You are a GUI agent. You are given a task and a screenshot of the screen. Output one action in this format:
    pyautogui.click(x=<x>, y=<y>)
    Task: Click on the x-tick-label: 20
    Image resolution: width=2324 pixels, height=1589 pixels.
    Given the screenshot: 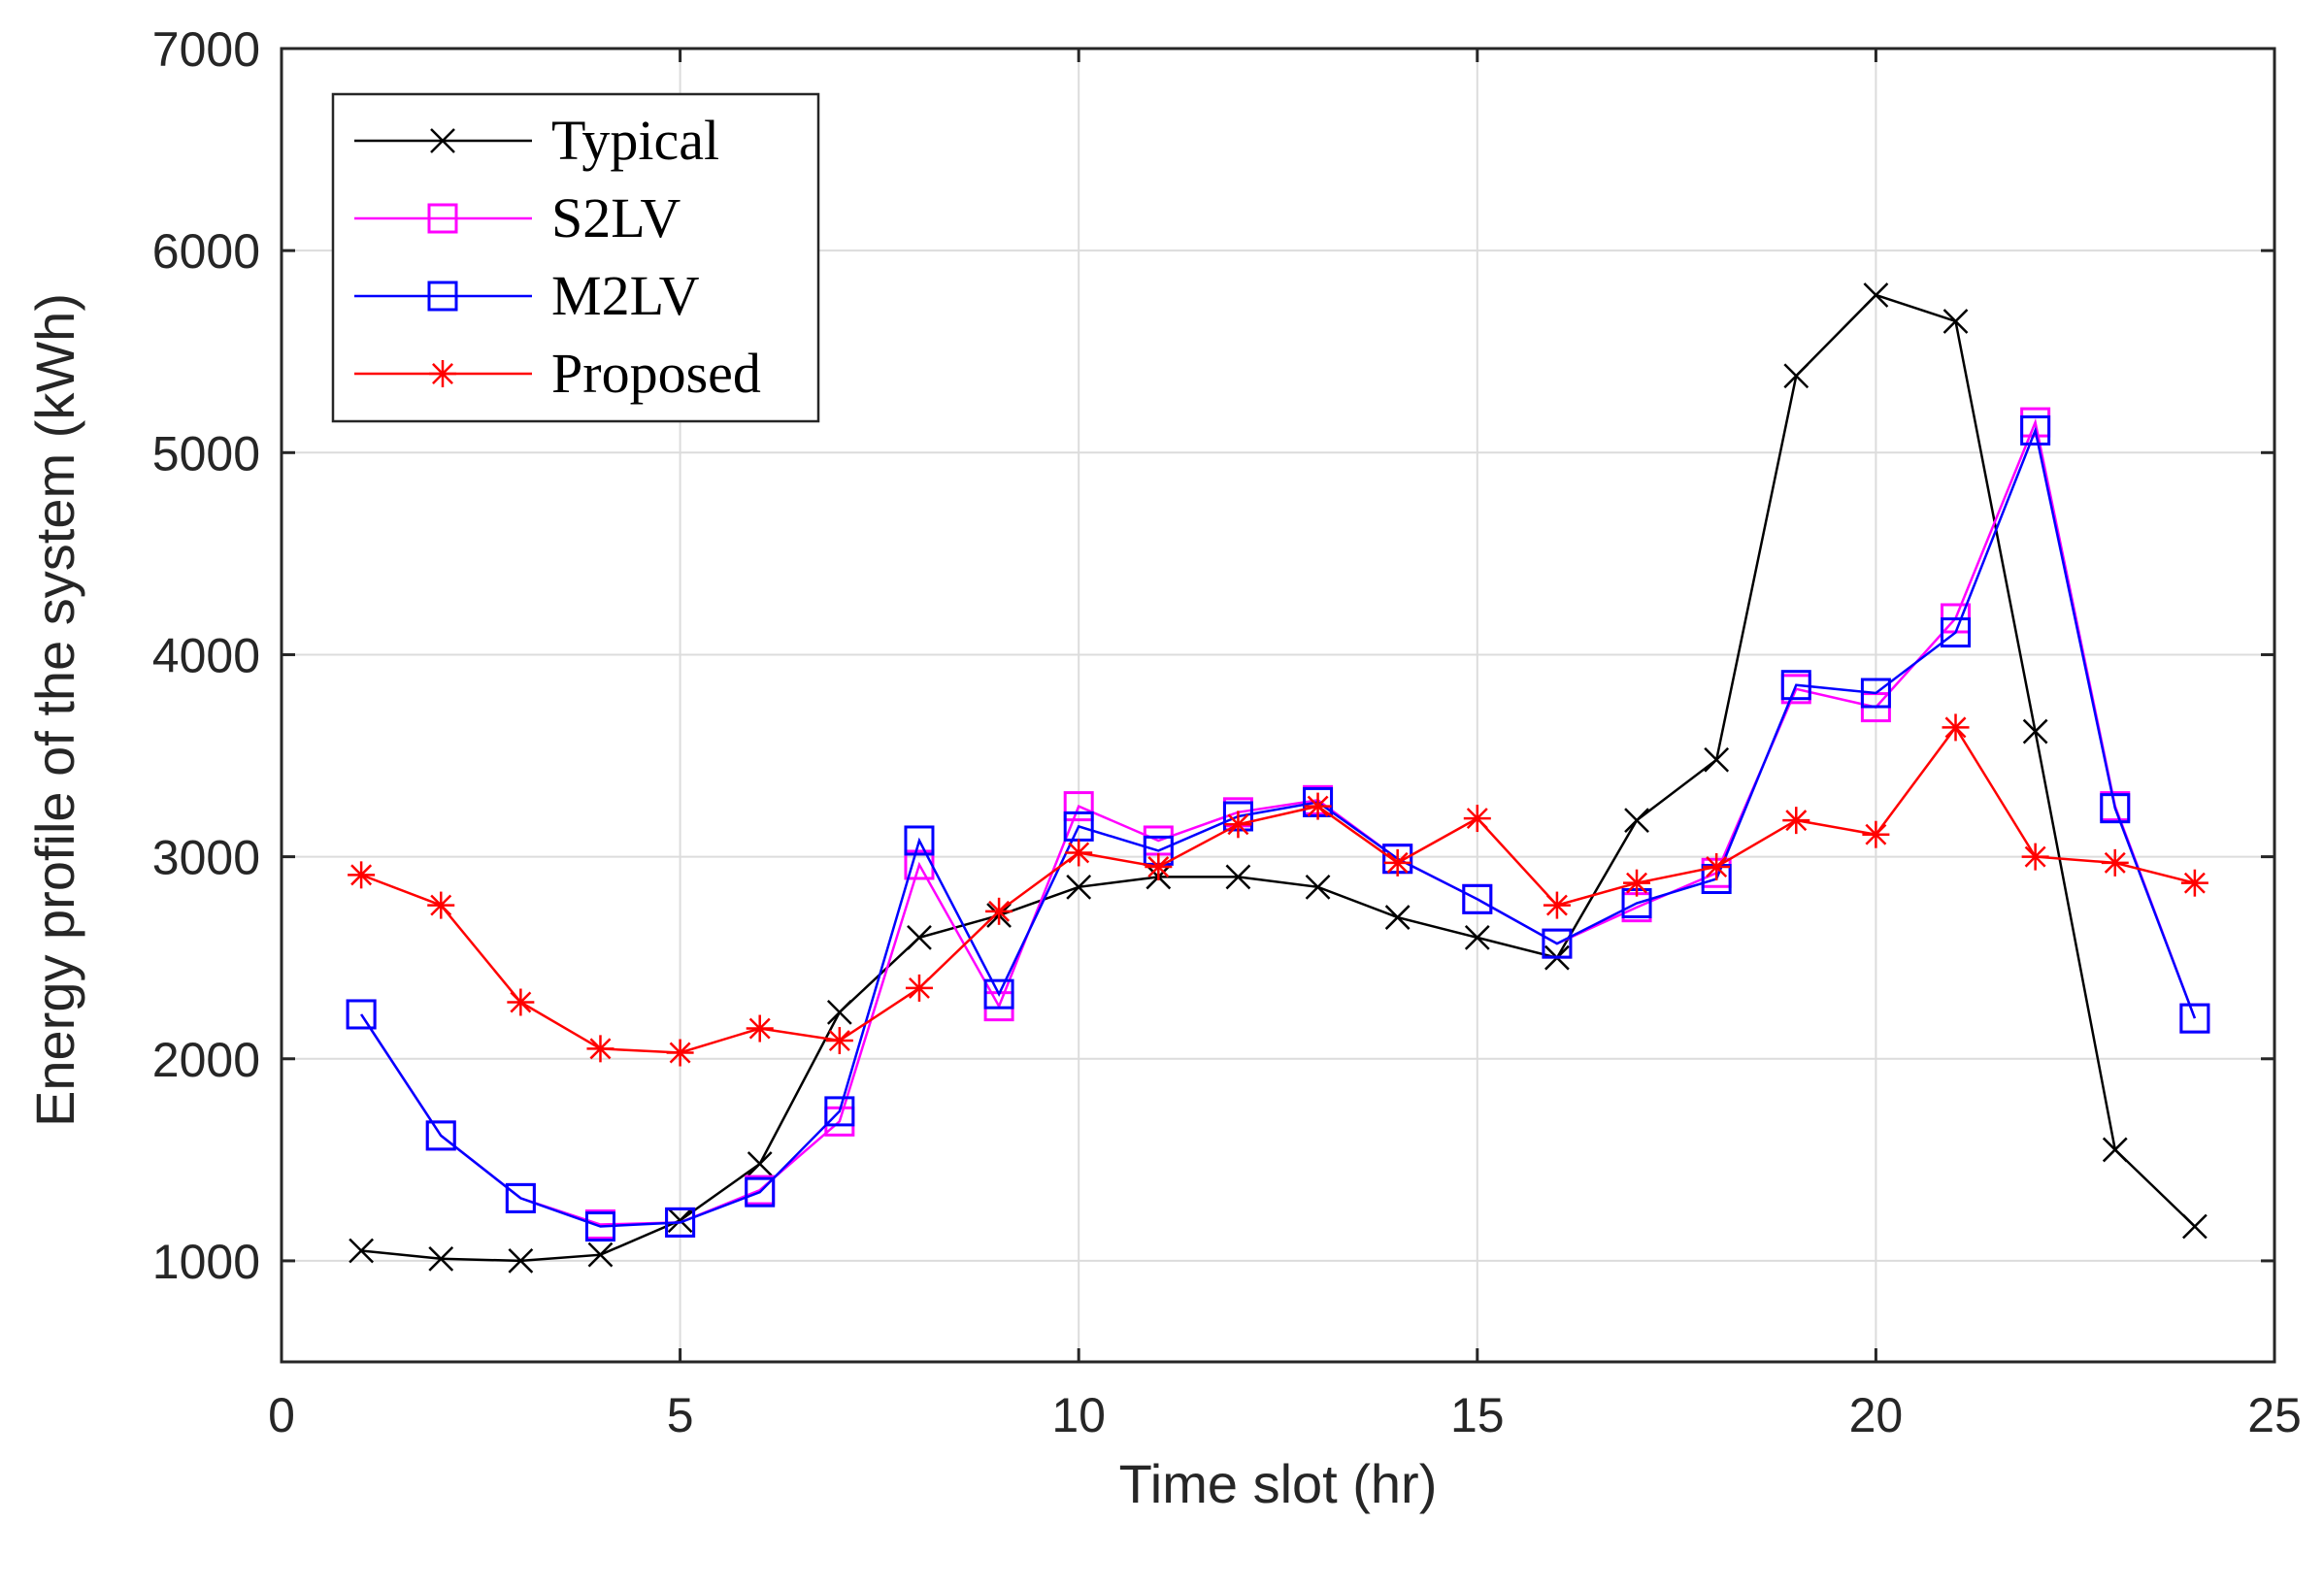 What is the action you would take?
    pyautogui.click(x=1876, y=1415)
    